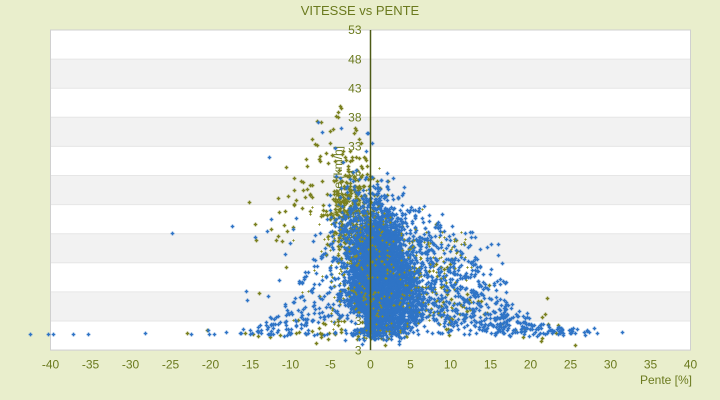 The height and width of the screenshot is (400, 720). What do you see at coordinates (91, 365) in the screenshot?
I see `svg-text: -35` at bounding box center [91, 365].